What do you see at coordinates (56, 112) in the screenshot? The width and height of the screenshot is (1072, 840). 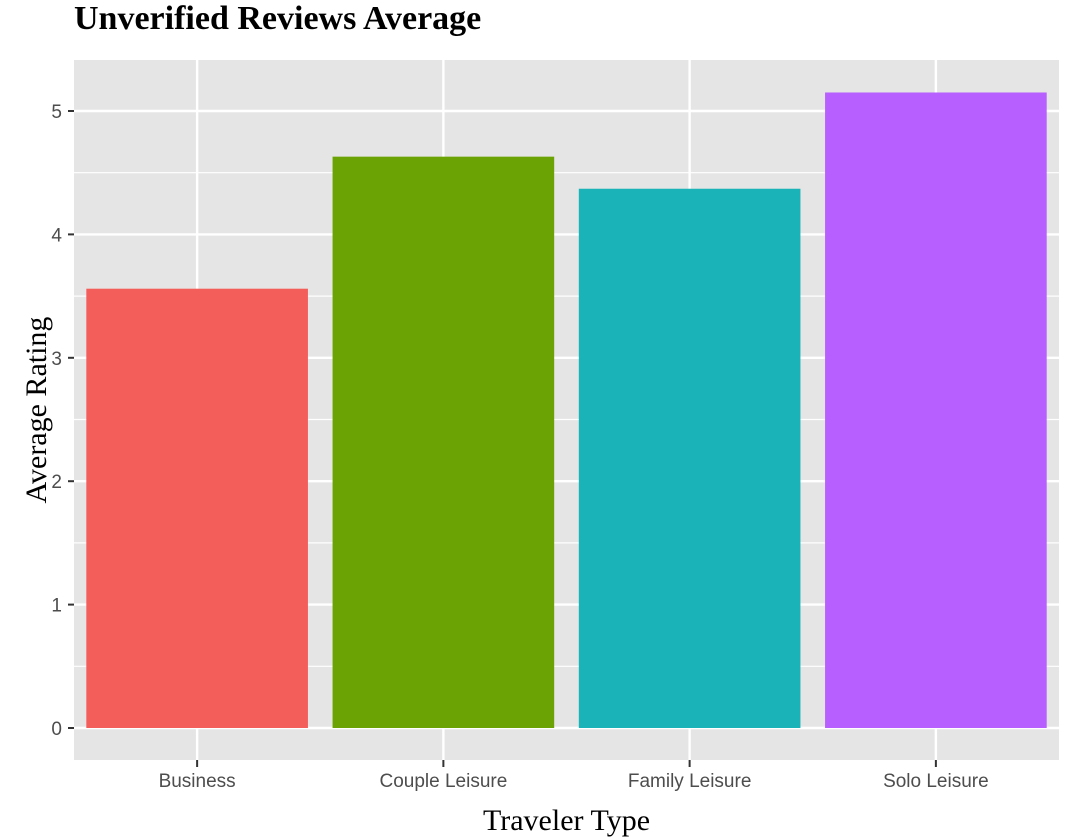 I see `y-tick-label: 5` at bounding box center [56, 112].